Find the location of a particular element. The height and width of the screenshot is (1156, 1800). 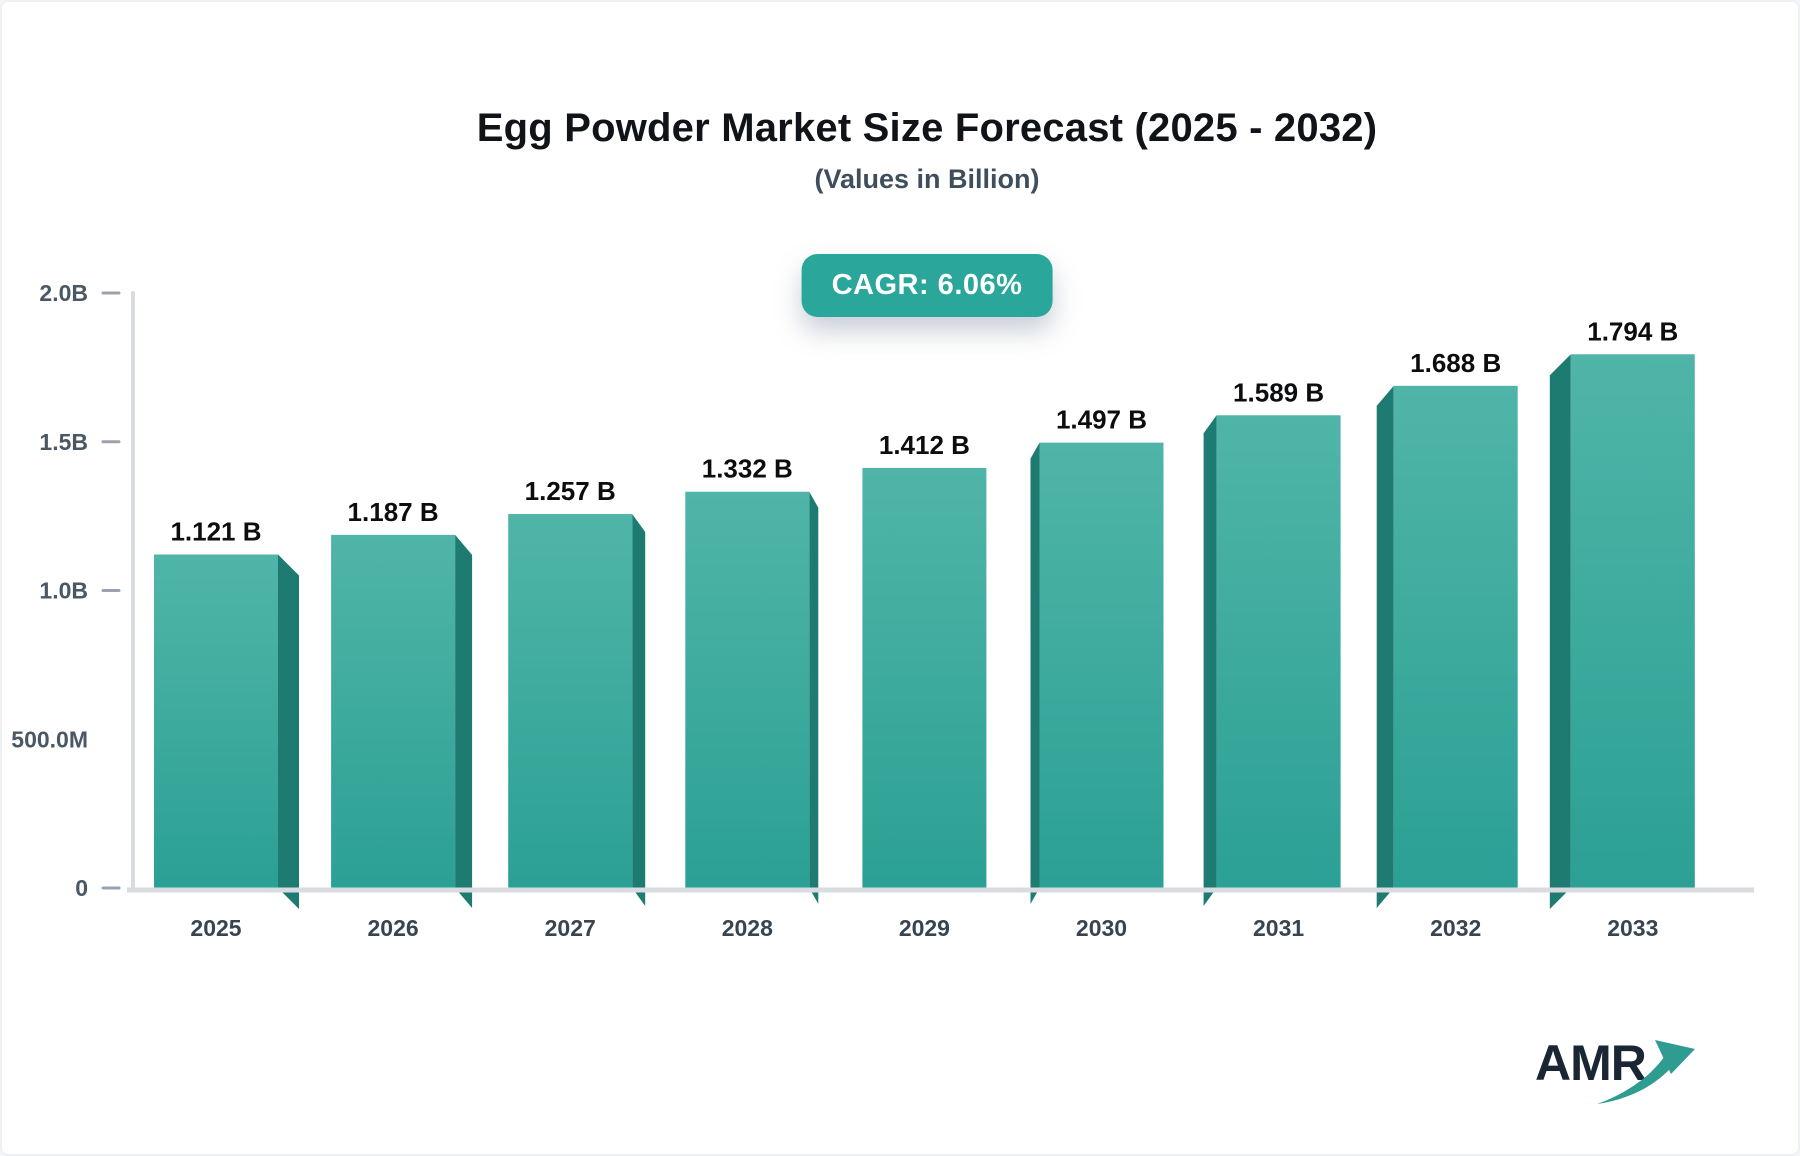

bar-value-label: 1.589 B is located at coordinates (1278, 392).